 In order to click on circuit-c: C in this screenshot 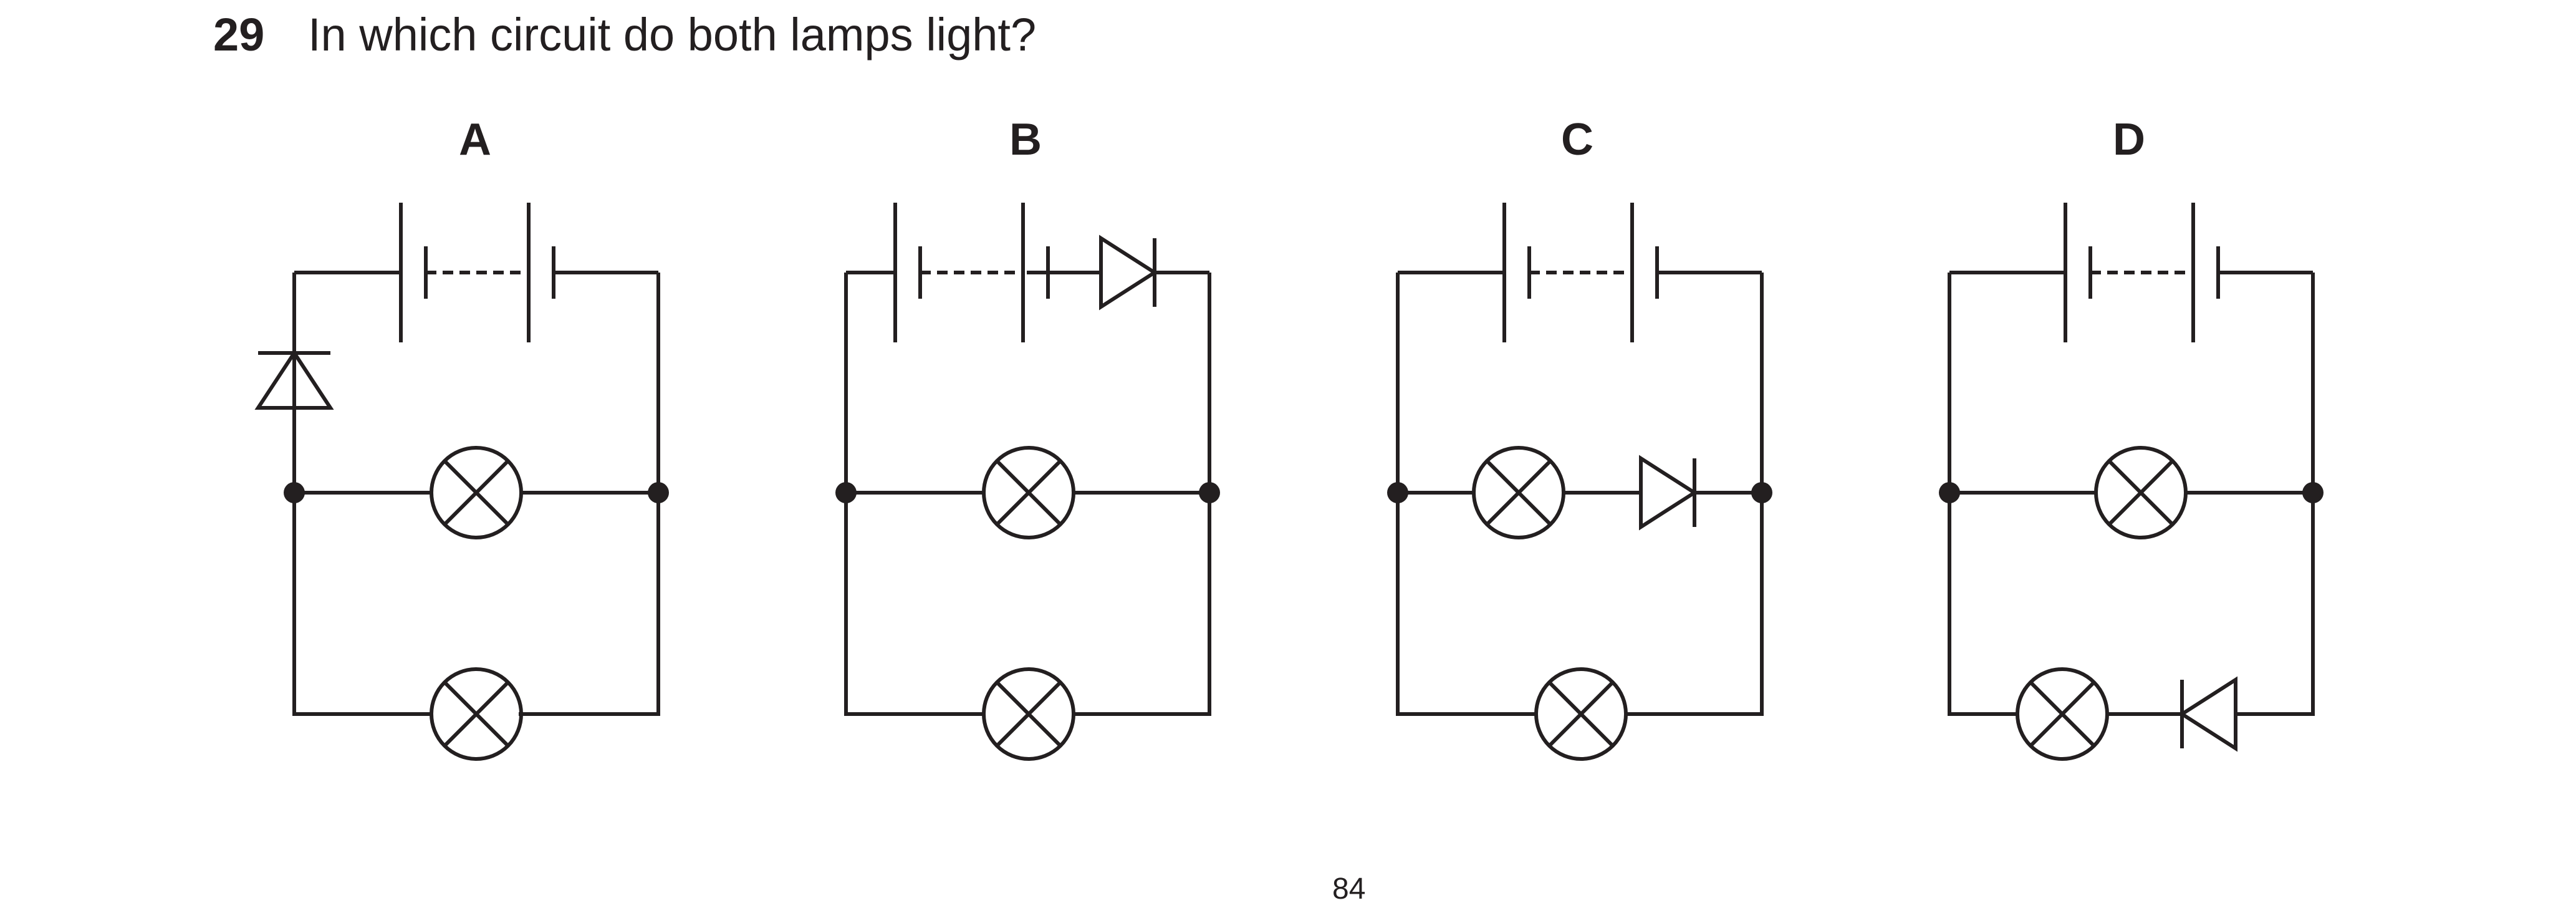, I will do `click(1579, 438)`.